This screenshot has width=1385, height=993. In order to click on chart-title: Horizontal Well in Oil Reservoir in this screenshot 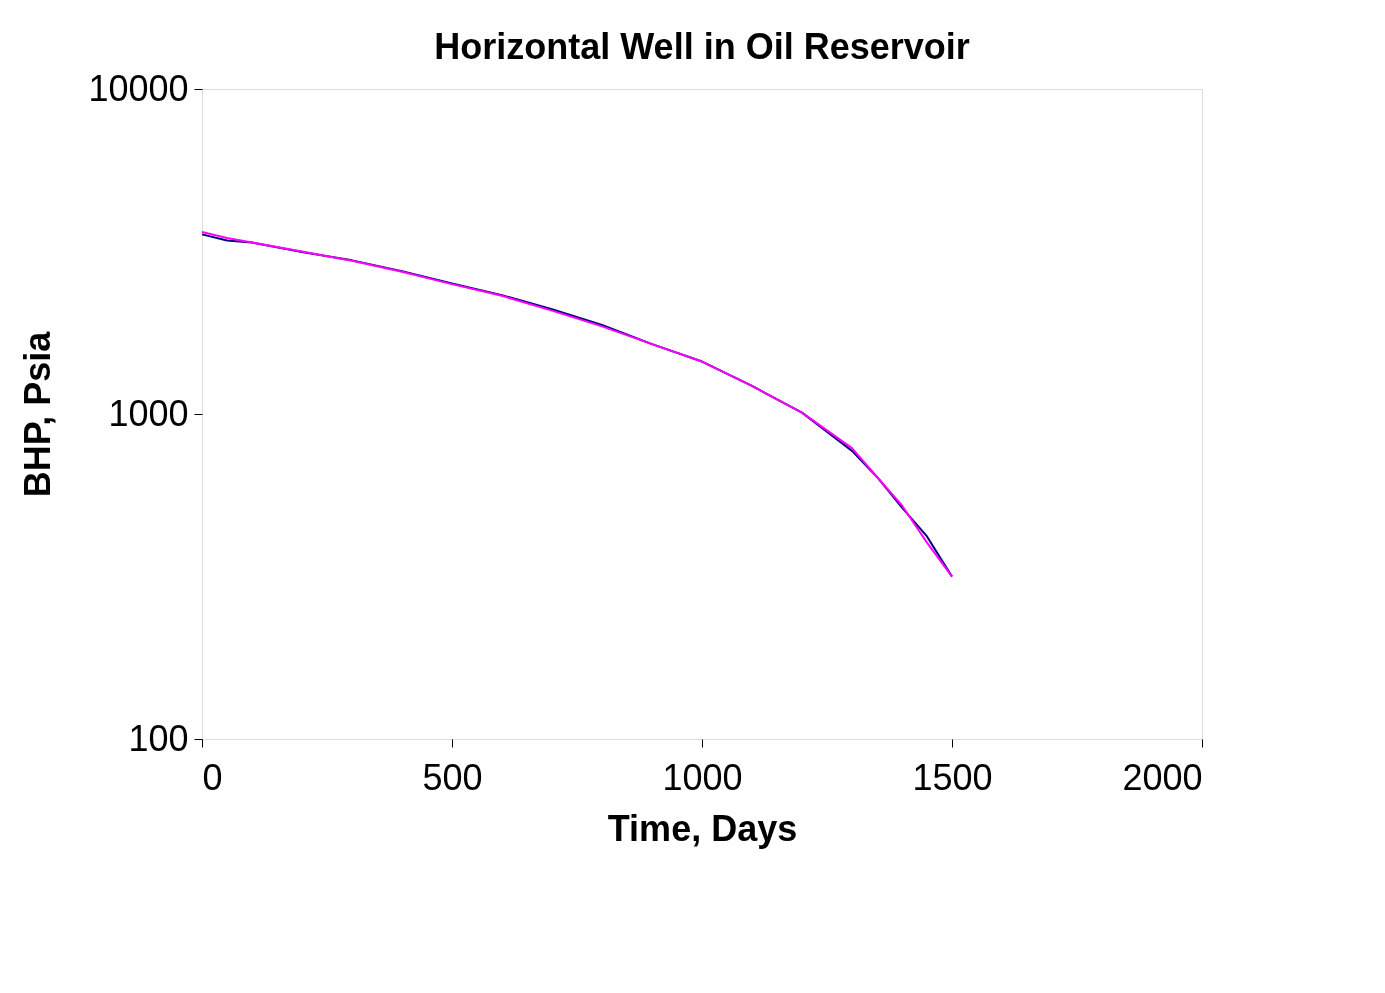, I will do `click(702, 46)`.